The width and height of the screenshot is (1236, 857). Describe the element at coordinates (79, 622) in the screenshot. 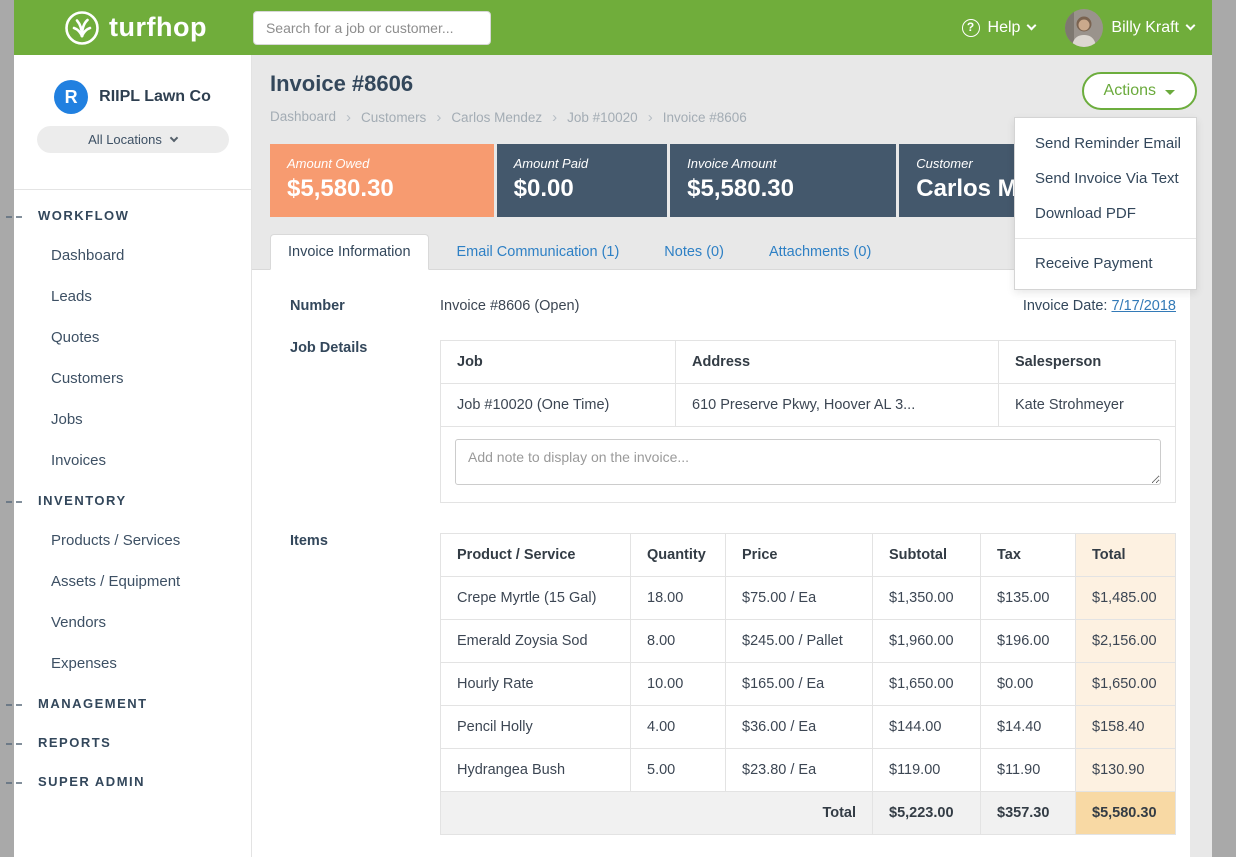

I see `sidebar-item-vendors: Vendors` at that location.